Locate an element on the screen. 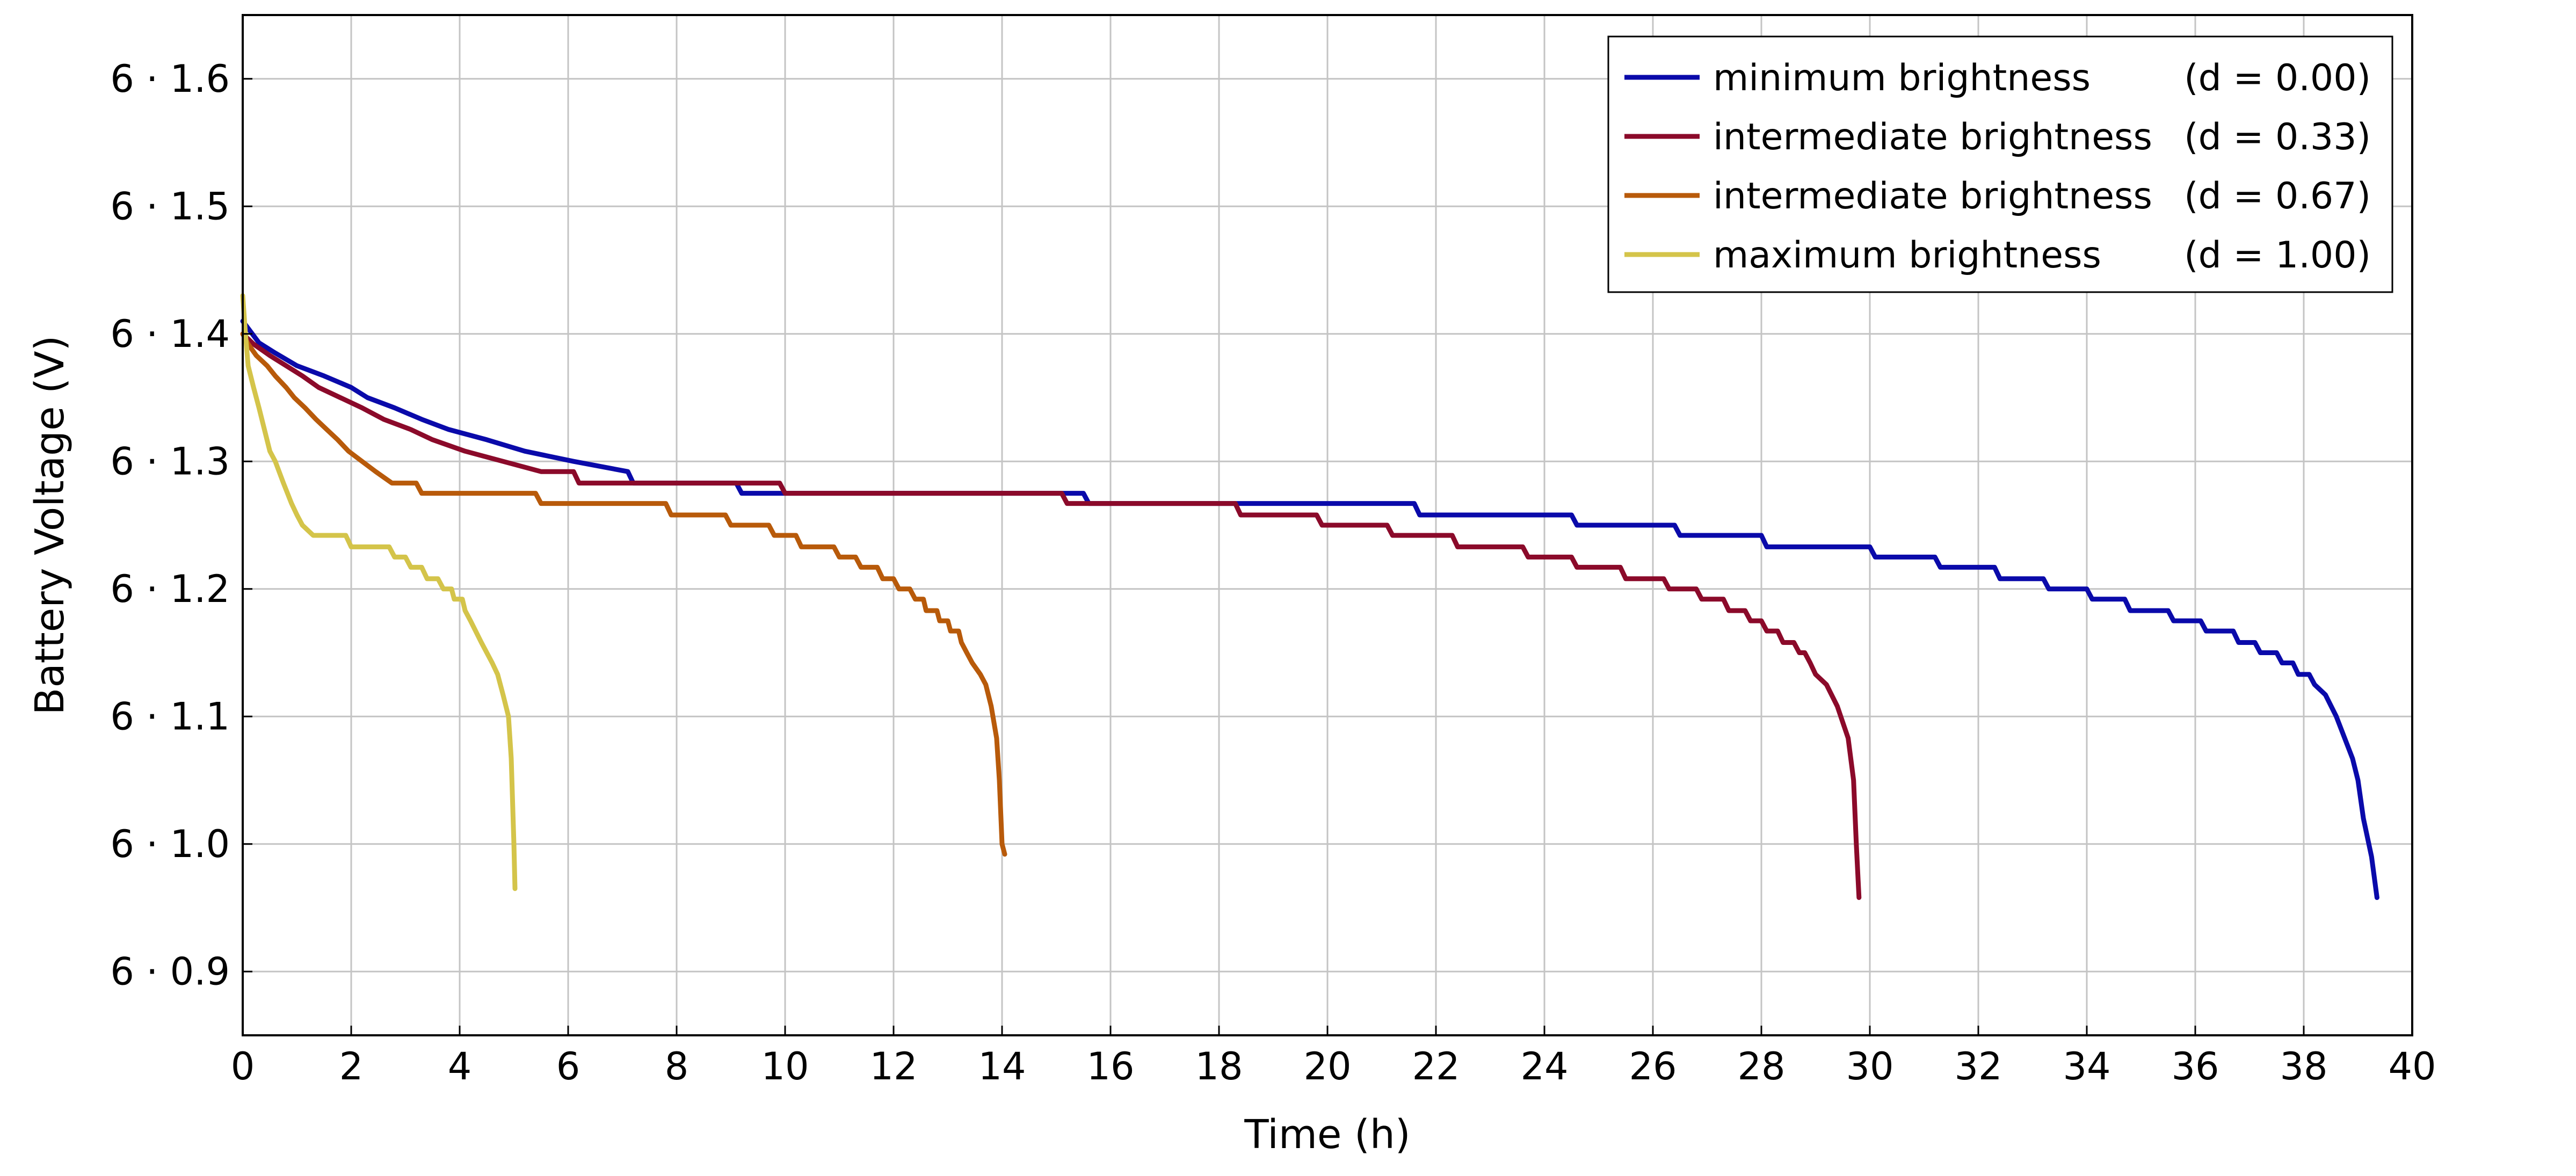  x-tick-label: 2 is located at coordinates (351, 1066).